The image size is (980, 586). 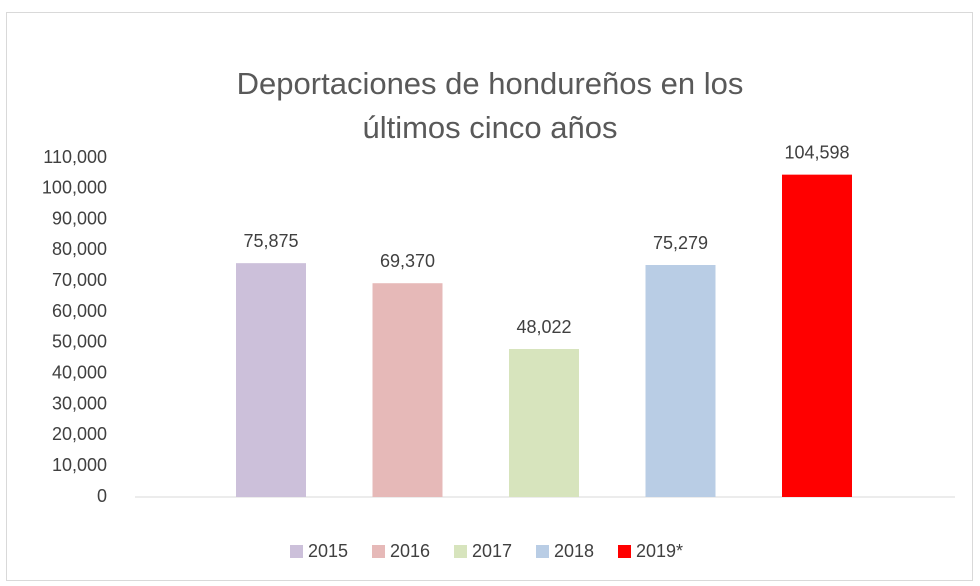 What do you see at coordinates (816, 152) in the screenshot?
I see `data-label: 104,598` at bounding box center [816, 152].